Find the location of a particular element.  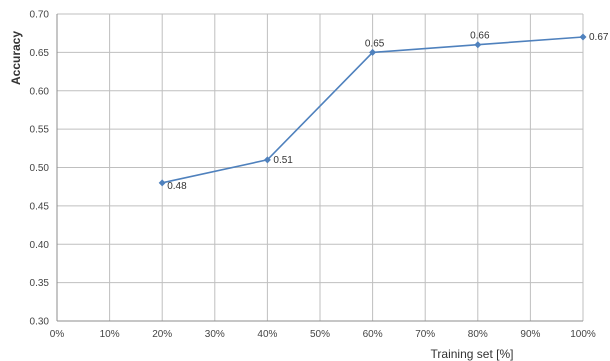

x-axis-ticks: 0% 10% 20% 30% 40% 50% 60% 70% 80% 90% 100% is located at coordinates (323, 334).